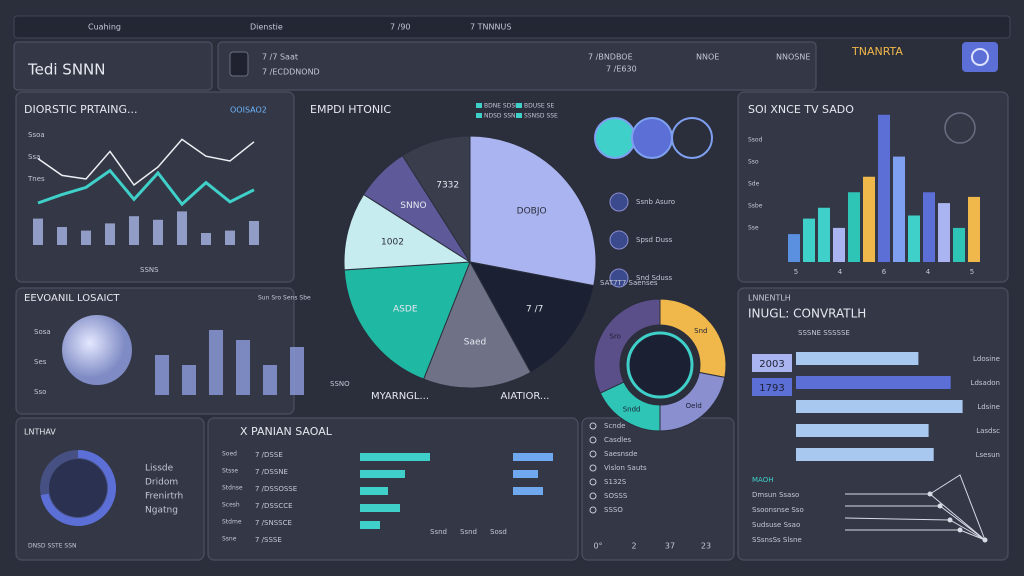 The width and height of the screenshot is (1024, 576). What do you see at coordinates (771, 364) in the screenshot?
I see `label: 2003` at bounding box center [771, 364].